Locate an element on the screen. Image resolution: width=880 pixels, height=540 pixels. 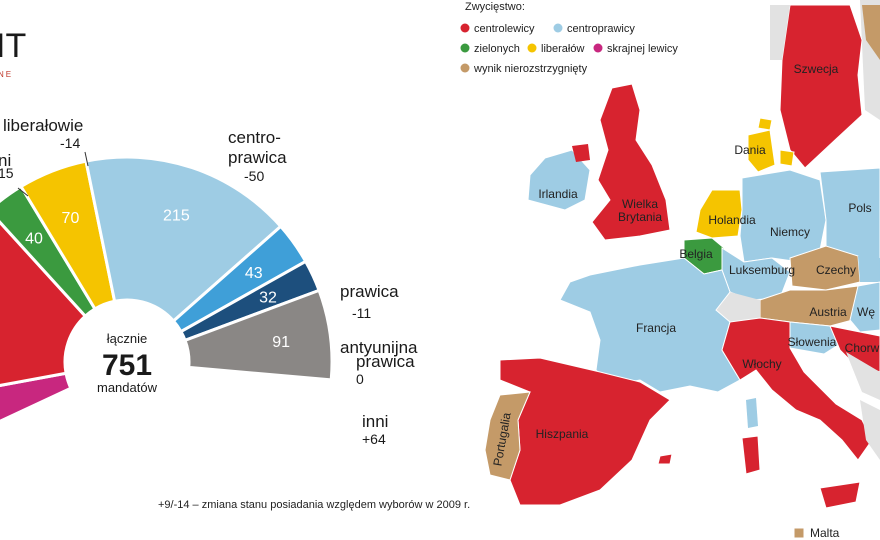
country-shape-francja is located at coordinates (650, 325).